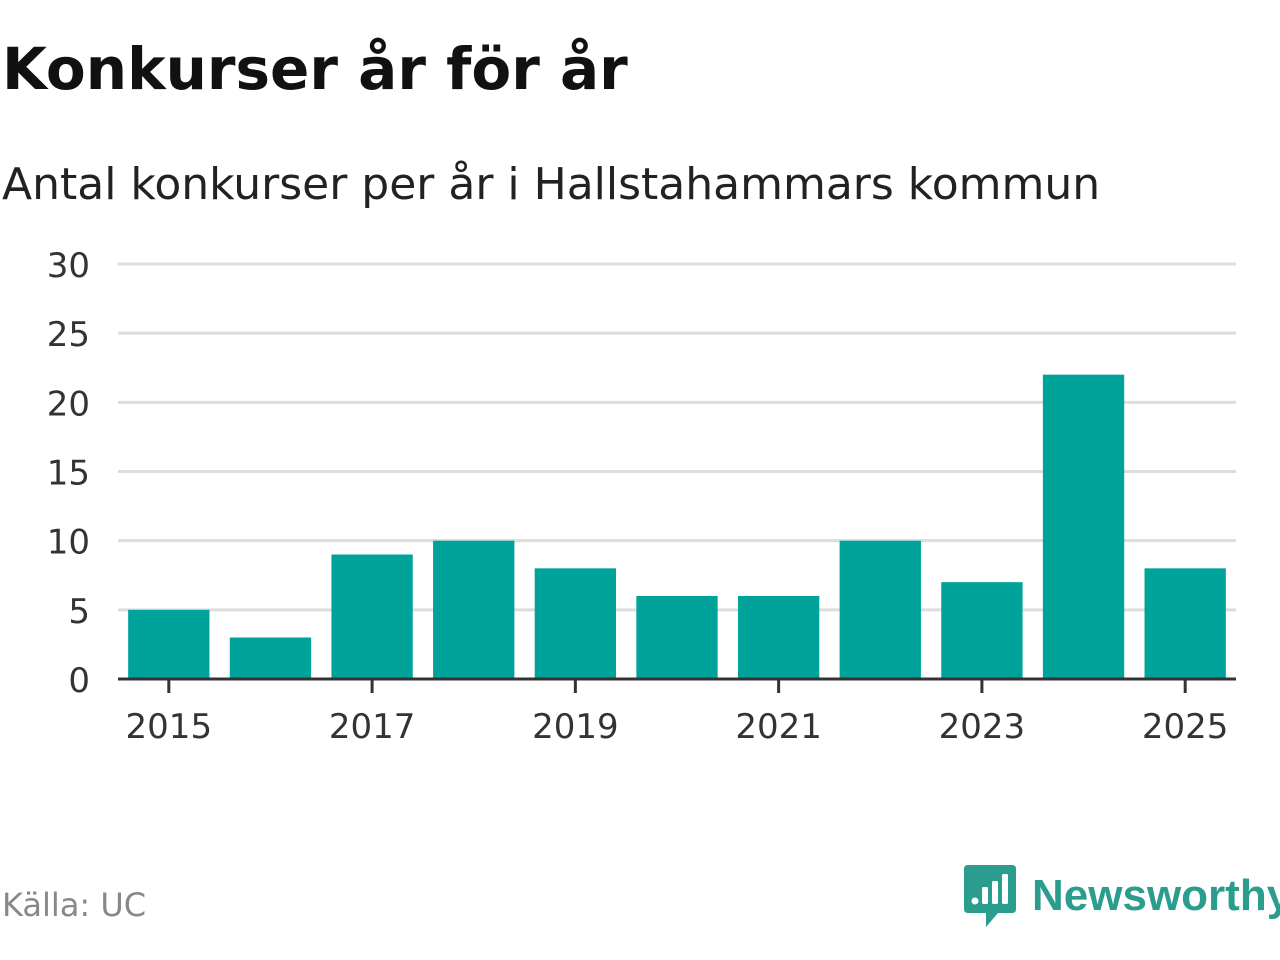 The height and width of the screenshot is (960, 1280). Describe the element at coordinates (575, 623) in the screenshot. I see `bar-2019` at that location.